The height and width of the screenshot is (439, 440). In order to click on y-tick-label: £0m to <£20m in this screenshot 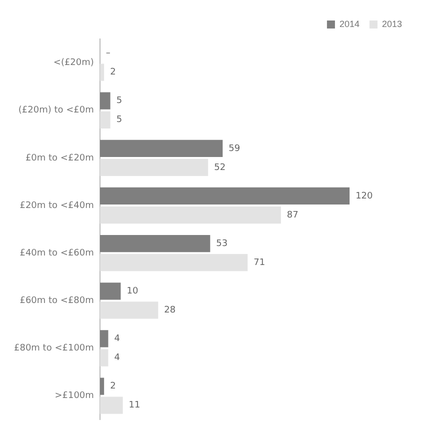, I will do `click(59, 158)`.